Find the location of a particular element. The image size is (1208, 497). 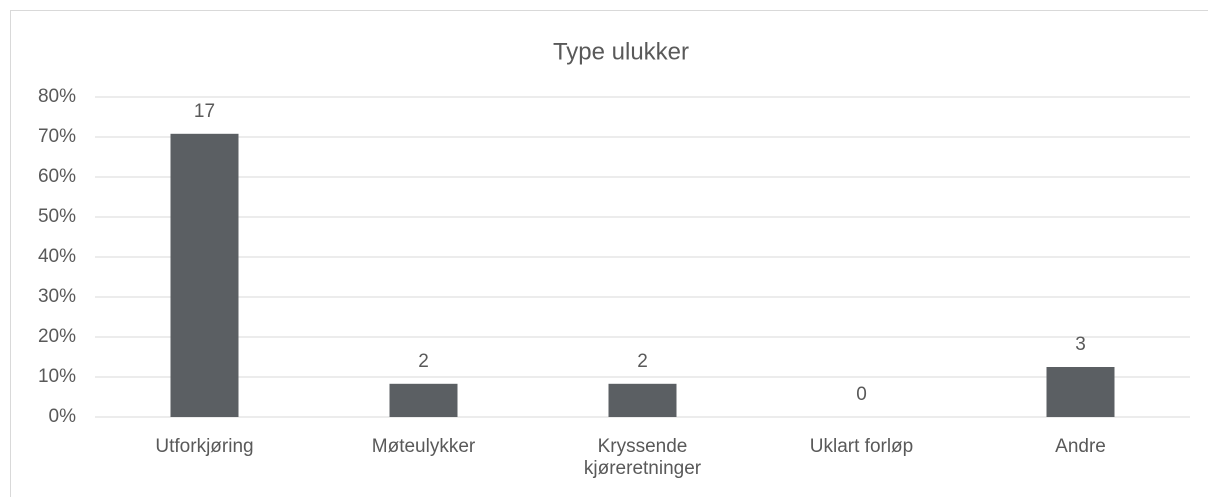

data-label: 0 is located at coordinates (861, 394).